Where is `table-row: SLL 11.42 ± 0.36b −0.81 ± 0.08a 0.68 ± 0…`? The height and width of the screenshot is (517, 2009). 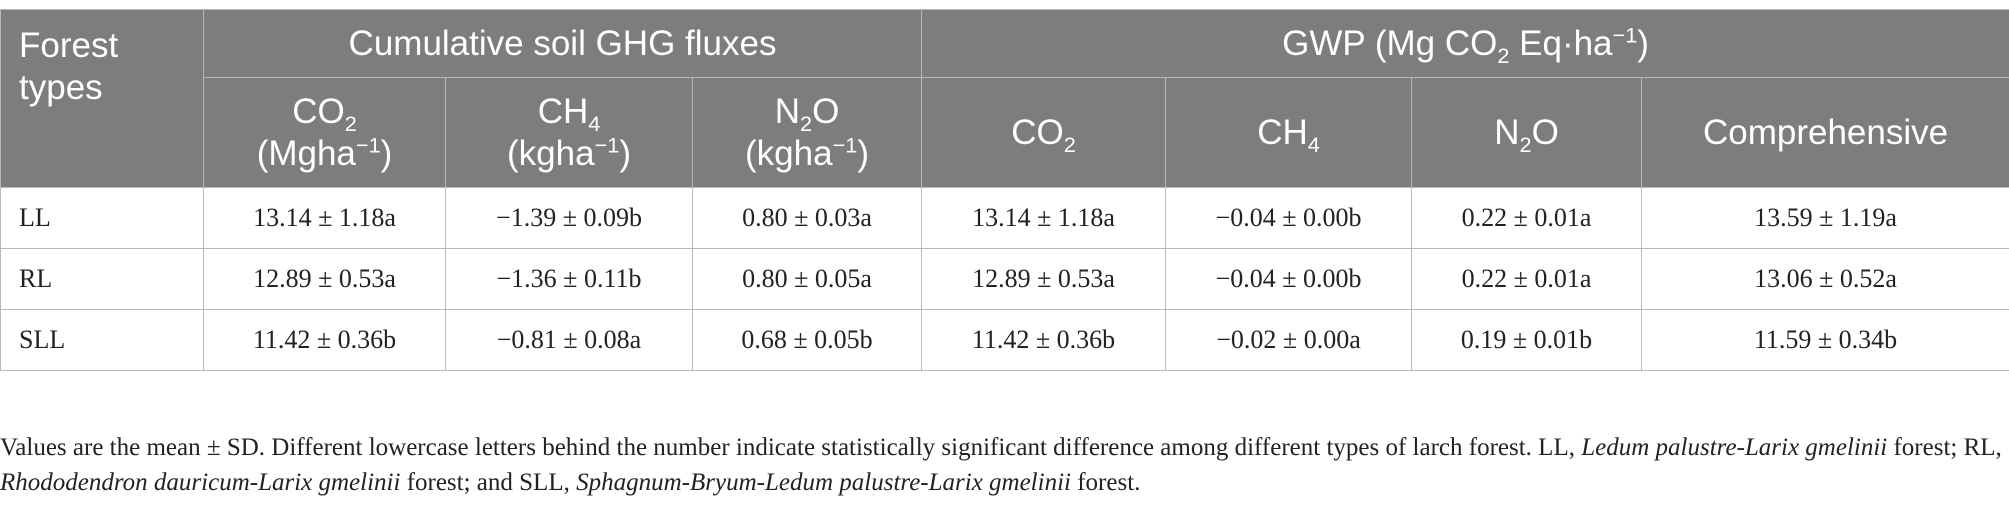
table-row: SLL 11.42 ± 0.36b −0.81 ± 0.08a 0.68 ± 0… is located at coordinates (1004, 340).